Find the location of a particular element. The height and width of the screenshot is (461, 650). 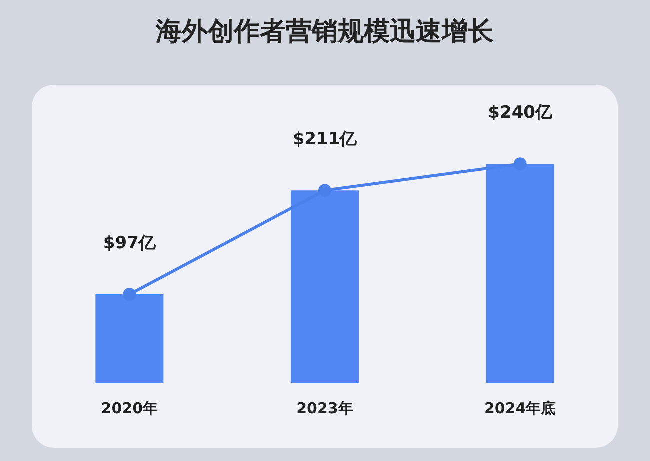

data-label: $211亿 is located at coordinates (325, 140).